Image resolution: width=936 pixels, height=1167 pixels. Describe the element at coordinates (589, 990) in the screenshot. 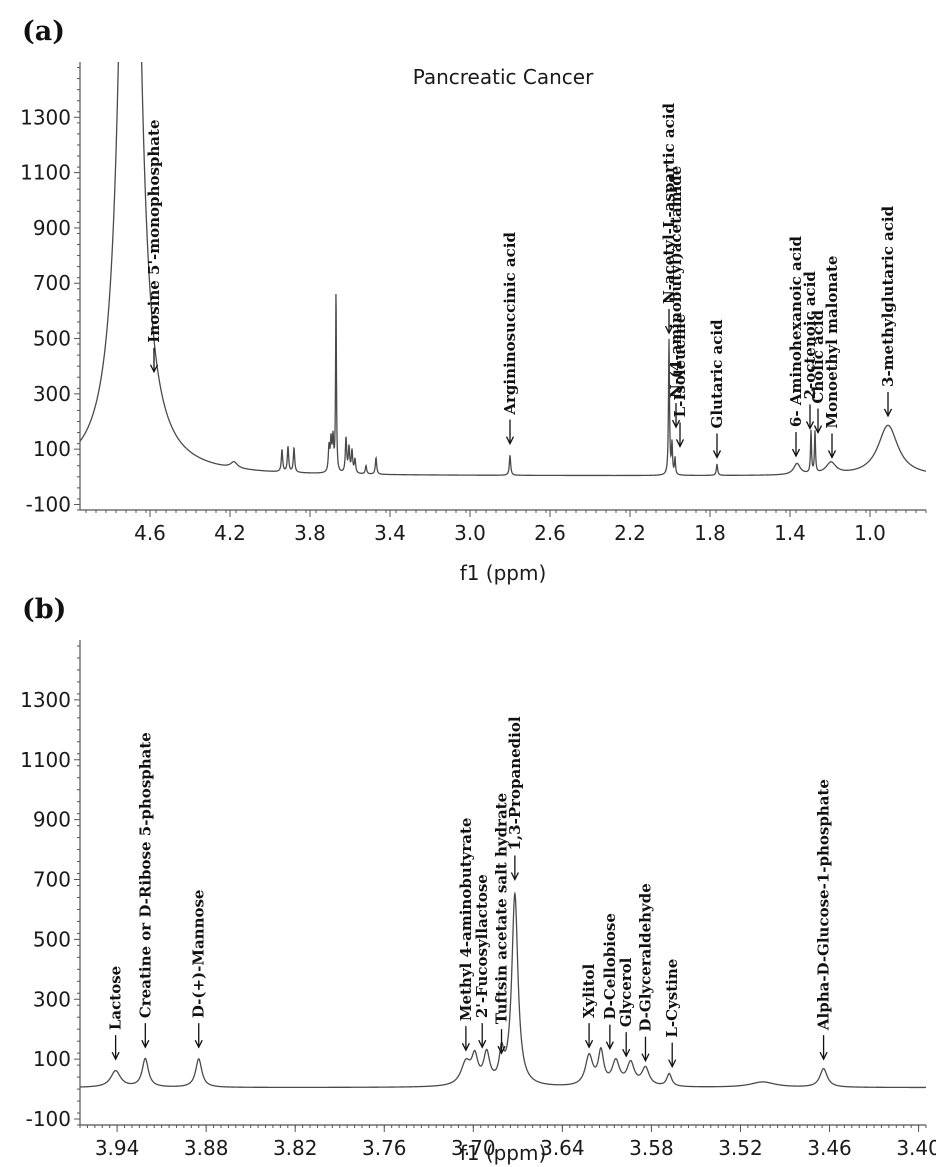

I see `annotation-label: Xylitol` at that location.